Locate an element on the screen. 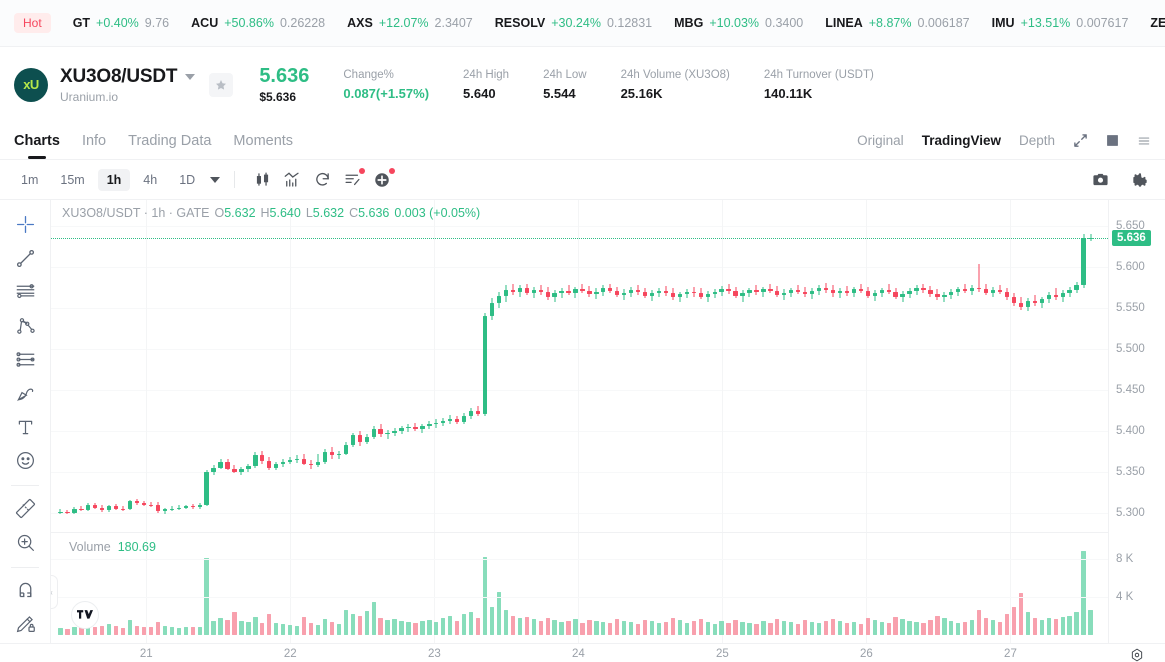  collapse-panel-handle: ‹ is located at coordinates (54, 592).